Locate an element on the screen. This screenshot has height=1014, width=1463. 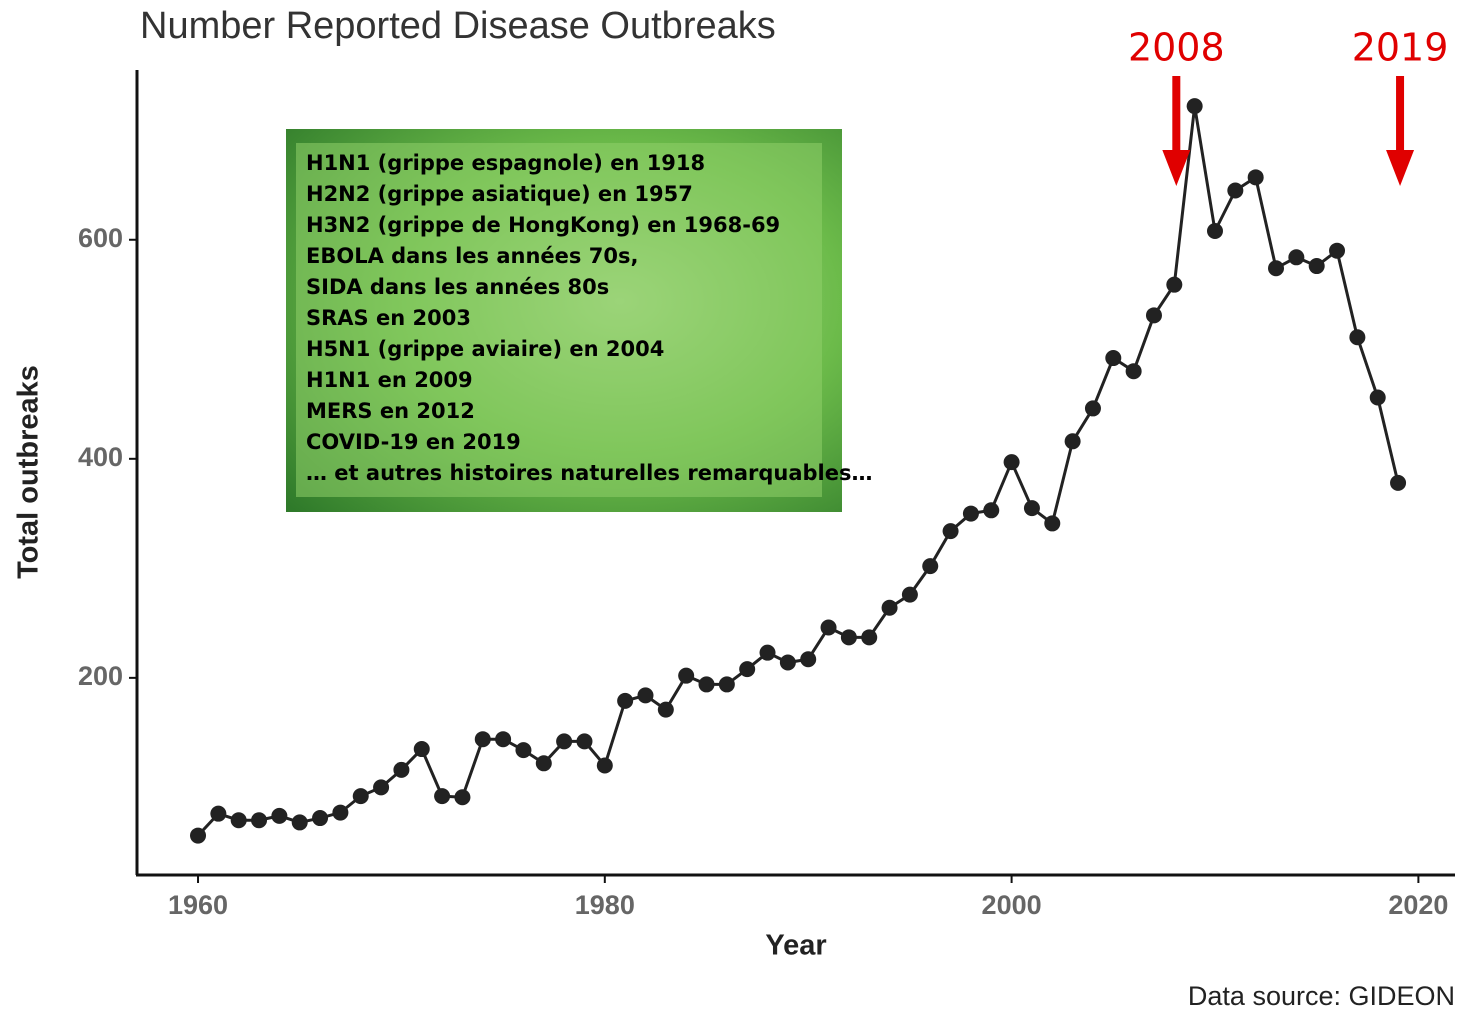
y-axis-label: Total outbreaks is located at coordinates (29, 472).